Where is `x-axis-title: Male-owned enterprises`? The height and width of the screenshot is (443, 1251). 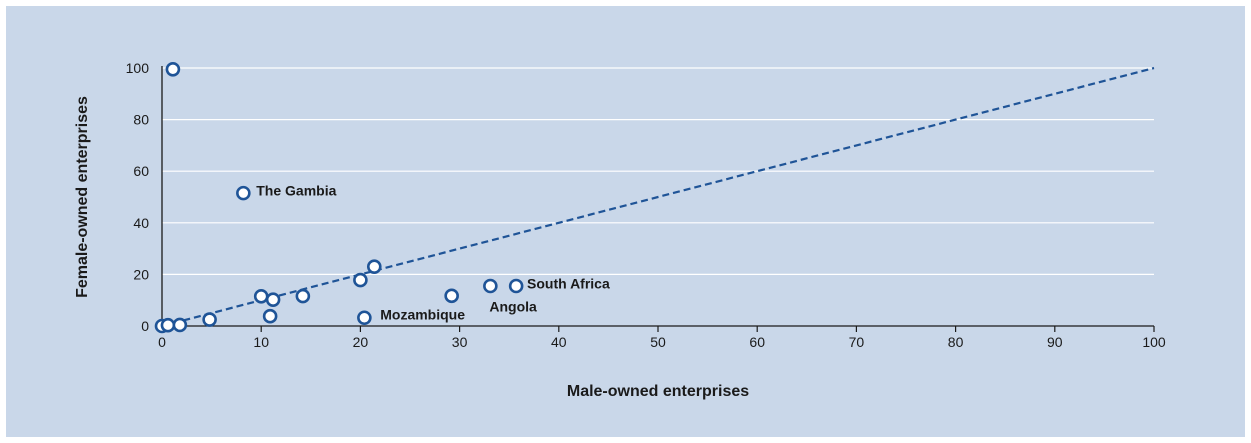 x-axis-title: Male-owned enterprises is located at coordinates (658, 391).